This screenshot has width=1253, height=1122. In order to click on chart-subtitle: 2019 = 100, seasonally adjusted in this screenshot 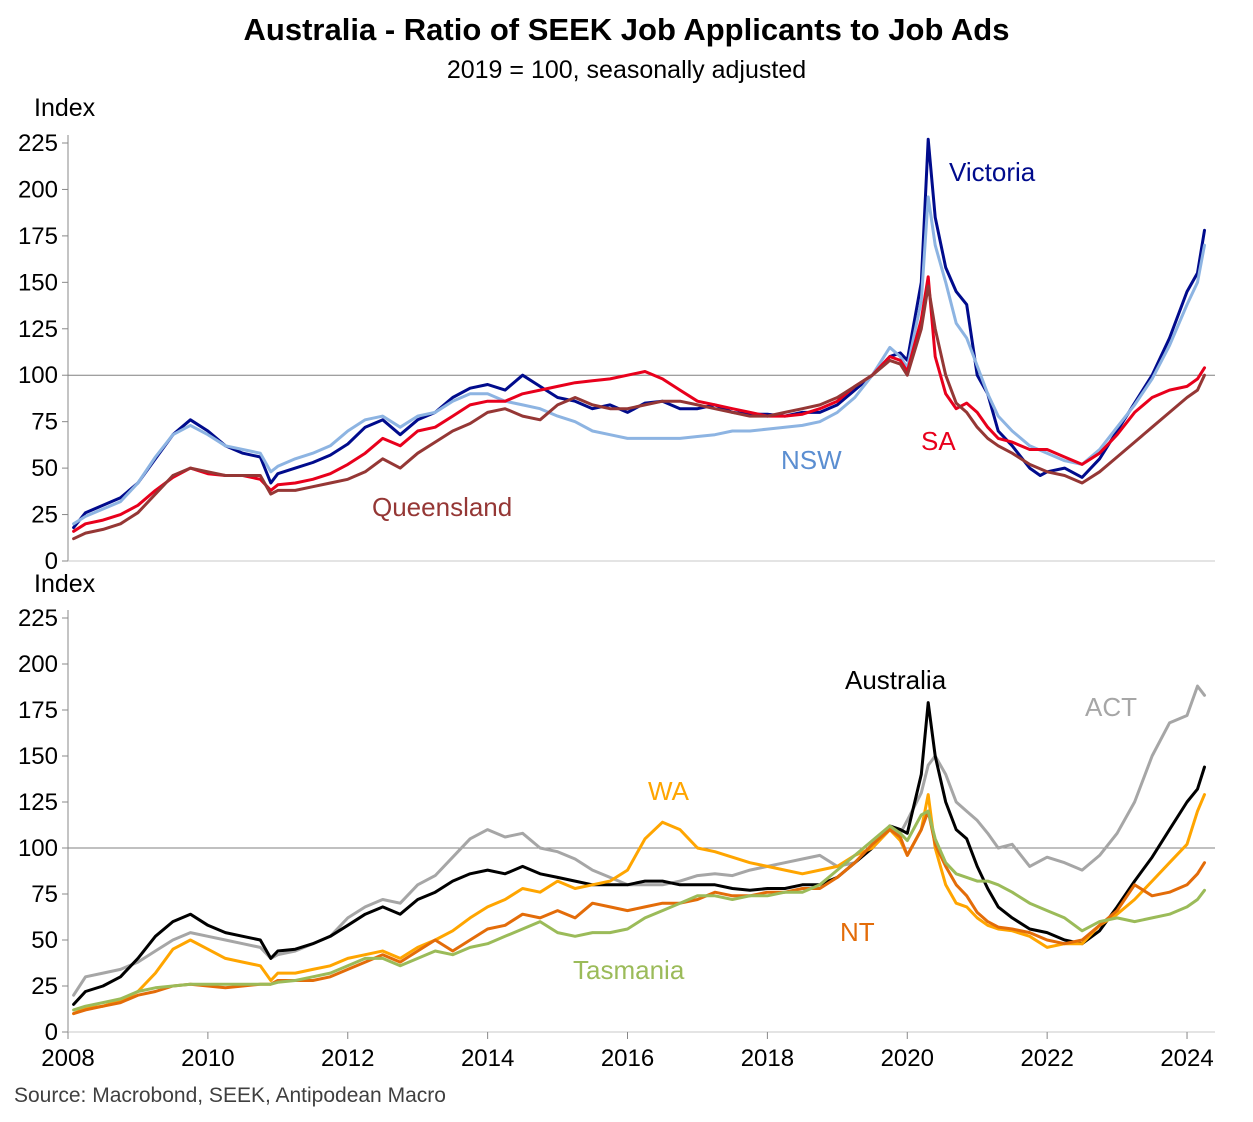, I will do `click(626, 70)`.